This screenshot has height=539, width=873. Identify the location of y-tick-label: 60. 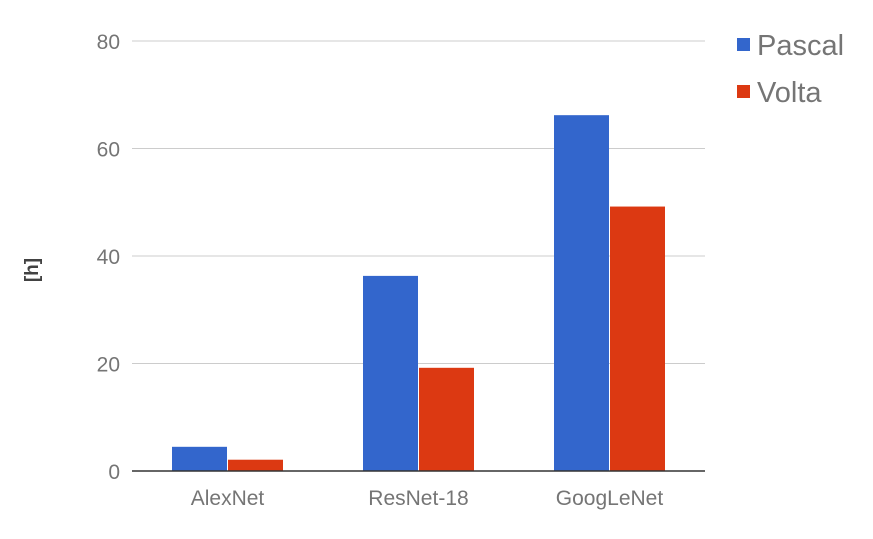
(108, 150).